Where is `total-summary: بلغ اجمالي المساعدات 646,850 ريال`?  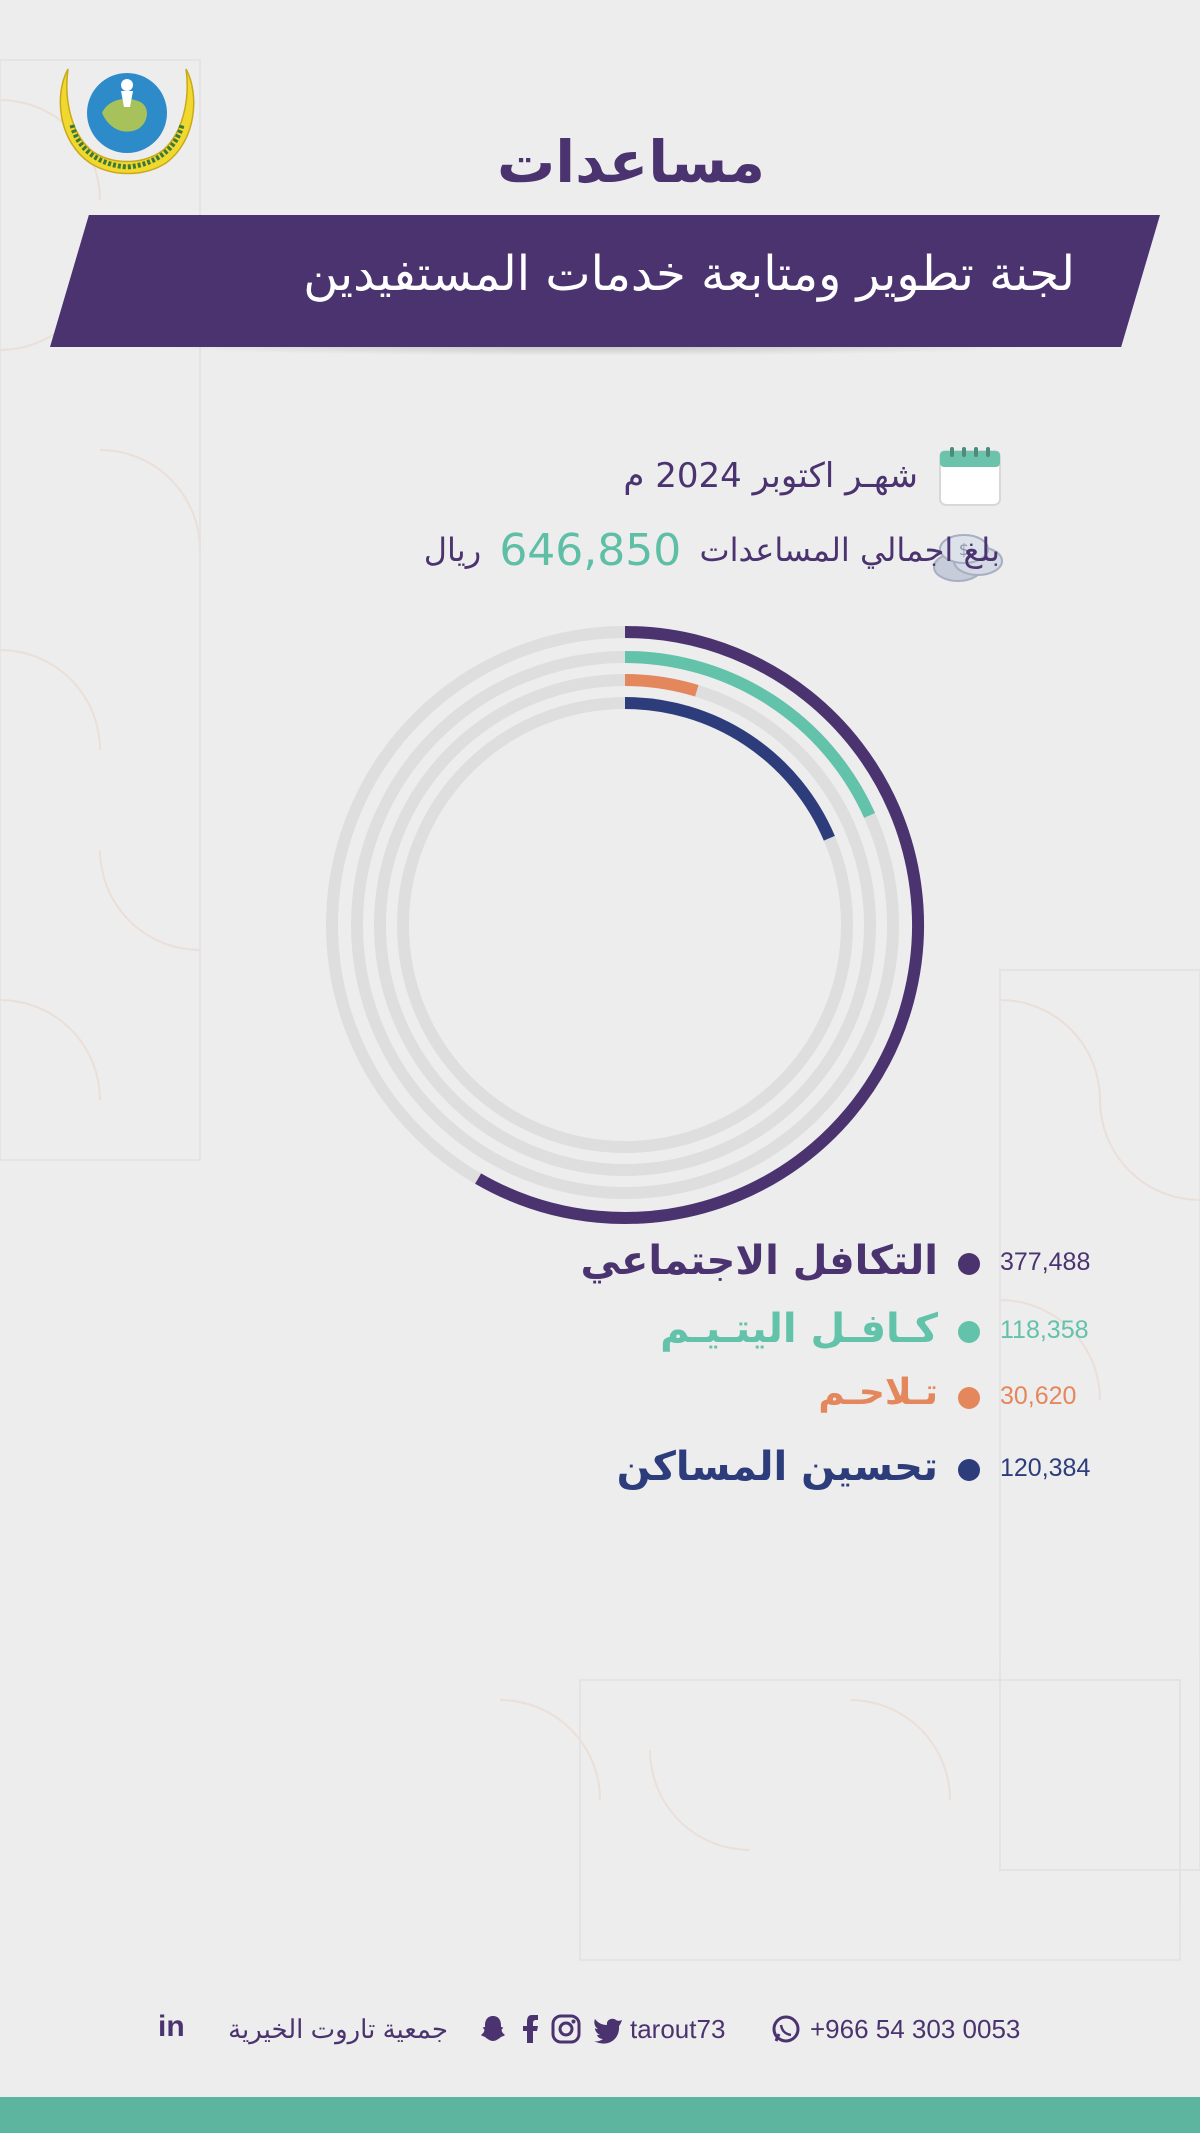
total-summary: بلغ اجمالي المساعدات 646,850 ريال is located at coordinates (712, 550).